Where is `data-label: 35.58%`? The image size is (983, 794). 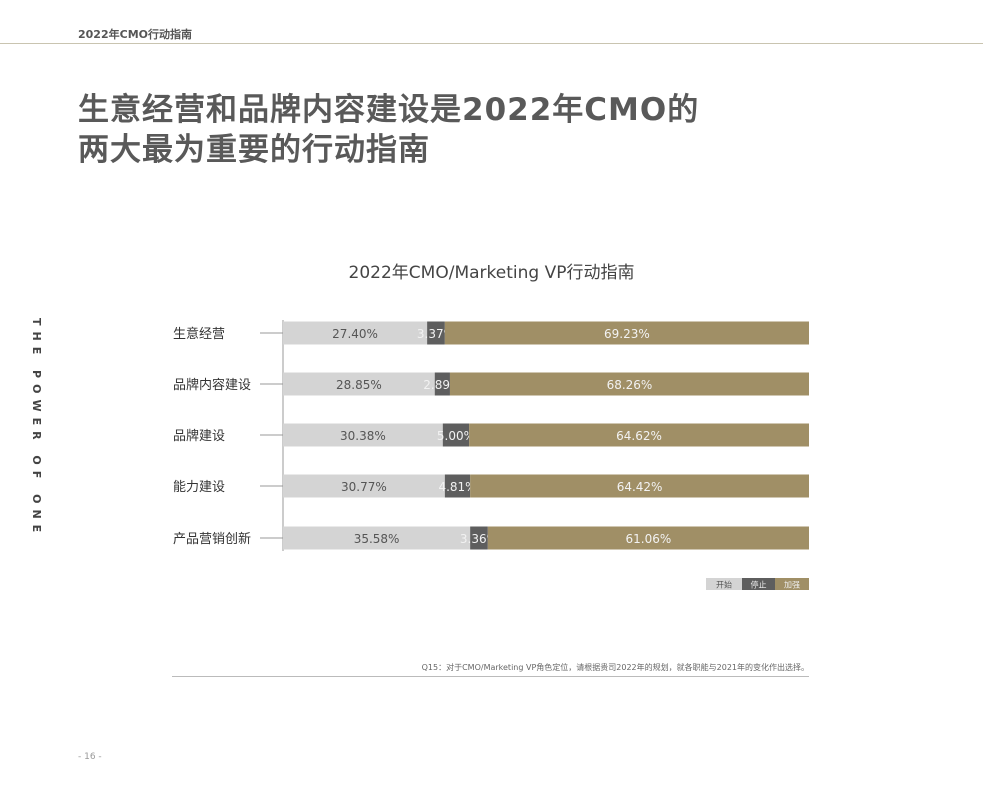 data-label: 35.58% is located at coordinates (377, 539).